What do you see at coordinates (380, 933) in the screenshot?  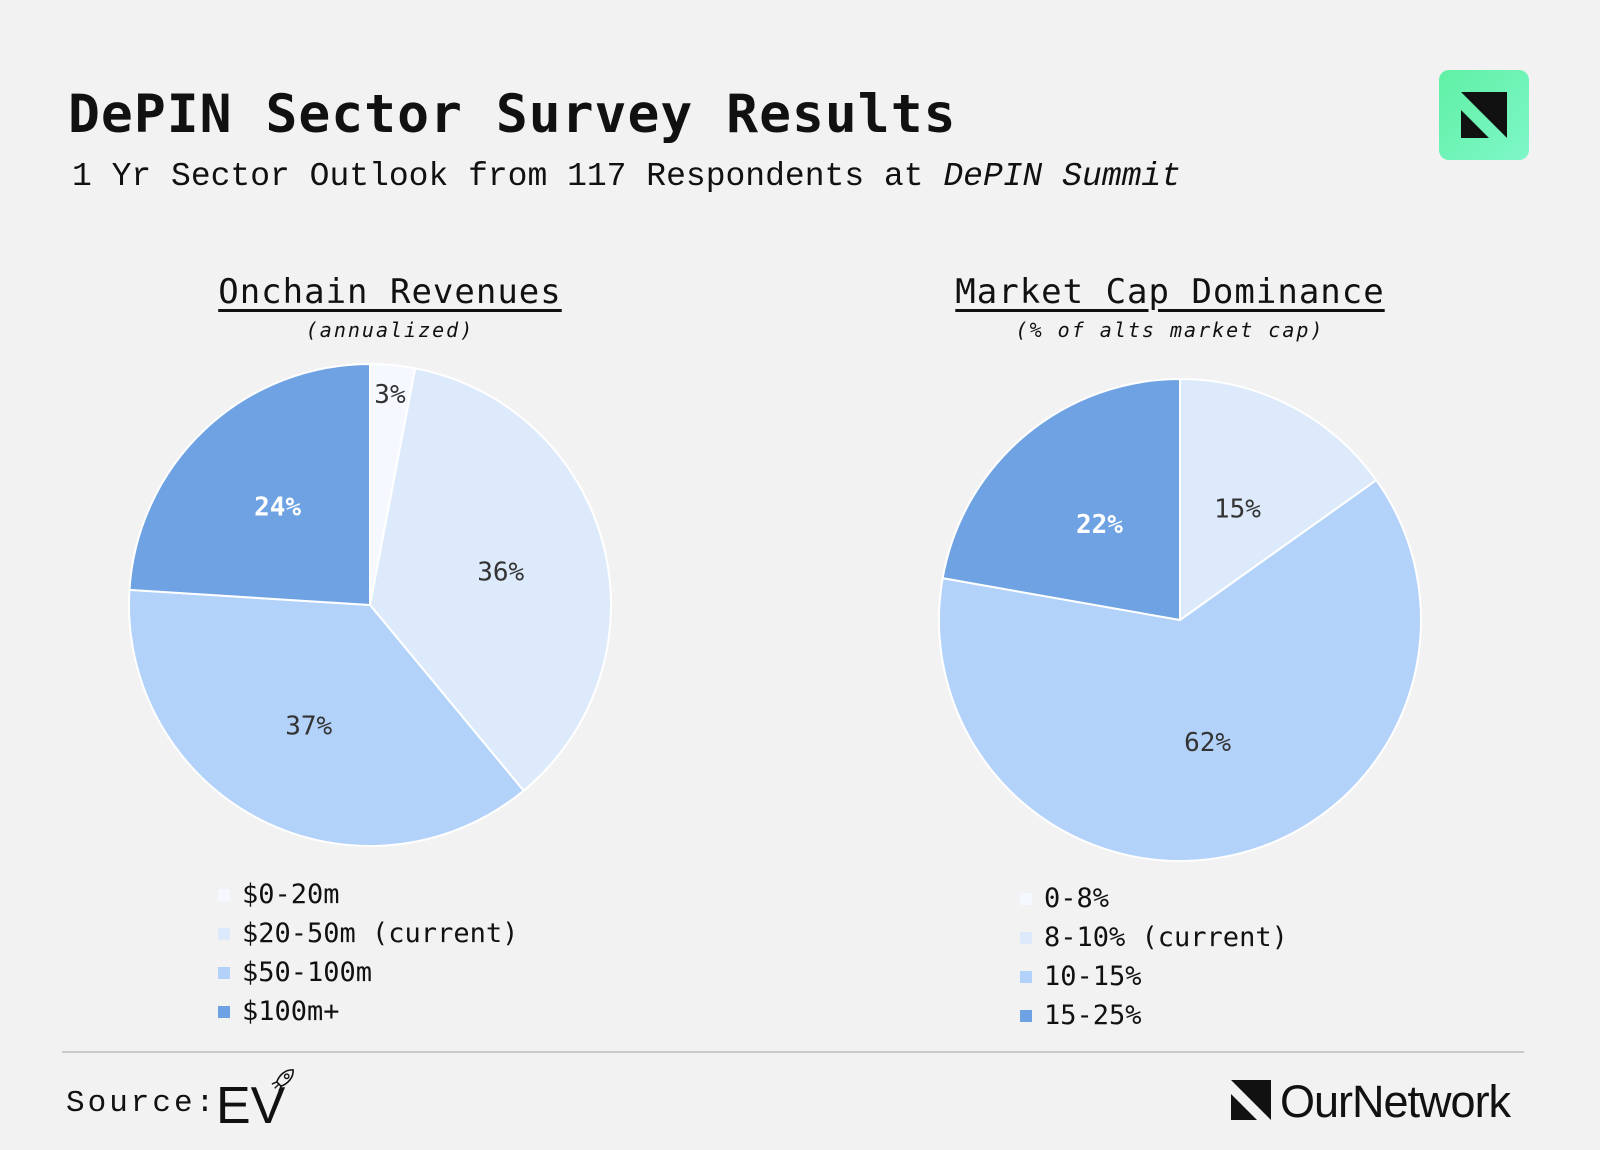 I see `legend-label: $20-50m (current)` at bounding box center [380, 933].